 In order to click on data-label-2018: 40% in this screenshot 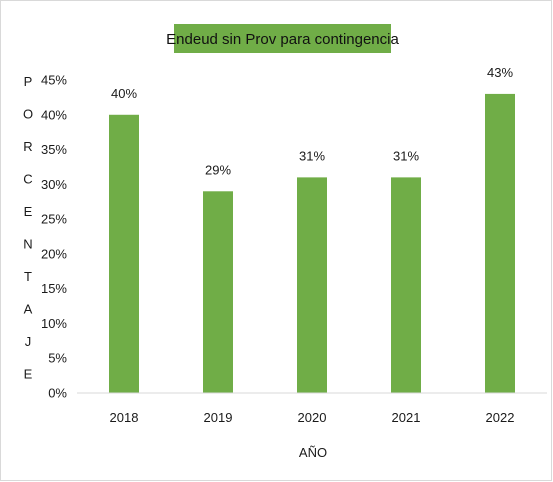, I will do `click(124, 93)`.